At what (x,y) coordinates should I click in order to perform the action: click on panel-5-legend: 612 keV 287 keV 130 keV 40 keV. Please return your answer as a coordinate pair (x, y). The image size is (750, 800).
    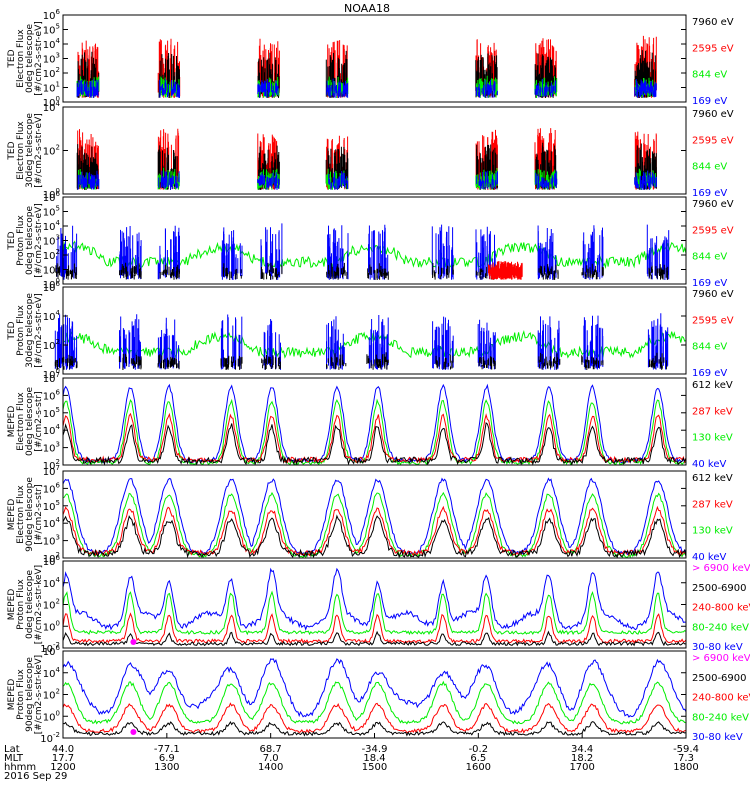
    Looking at the image, I should click on (712, 425).